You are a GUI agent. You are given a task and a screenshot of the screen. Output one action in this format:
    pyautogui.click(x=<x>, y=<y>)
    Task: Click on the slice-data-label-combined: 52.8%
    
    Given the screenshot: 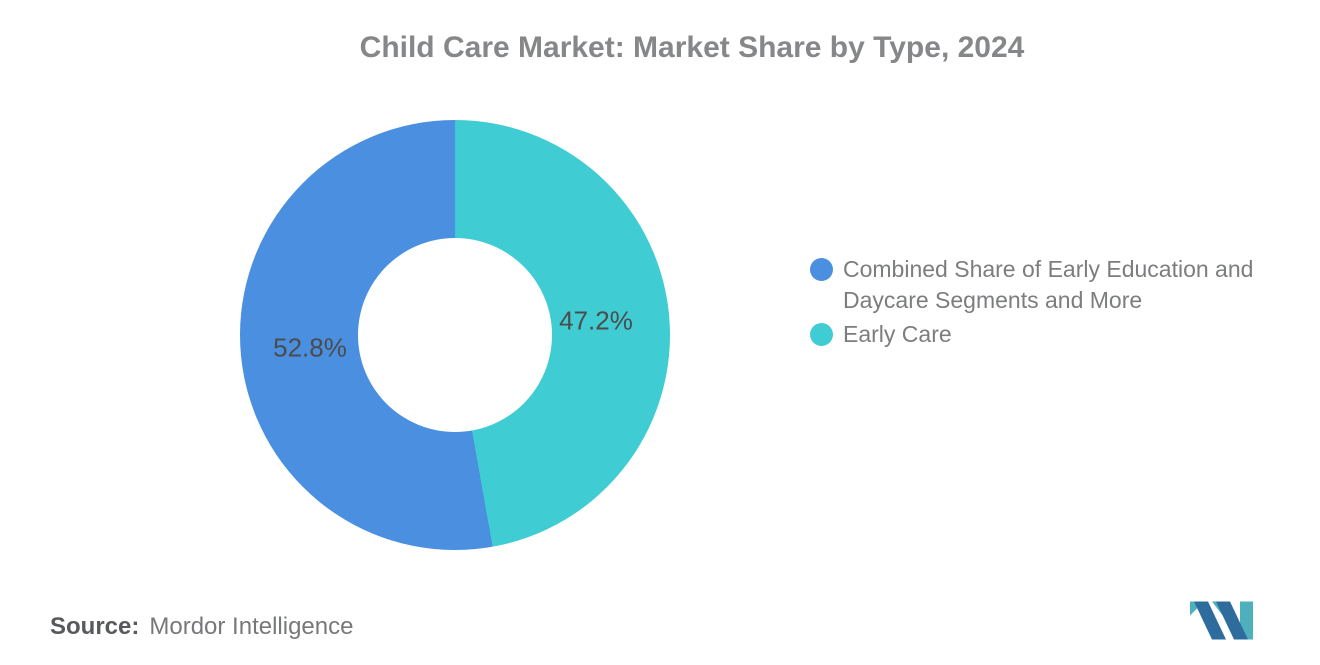 What is the action you would take?
    pyautogui.click(x=310, y=347)
    